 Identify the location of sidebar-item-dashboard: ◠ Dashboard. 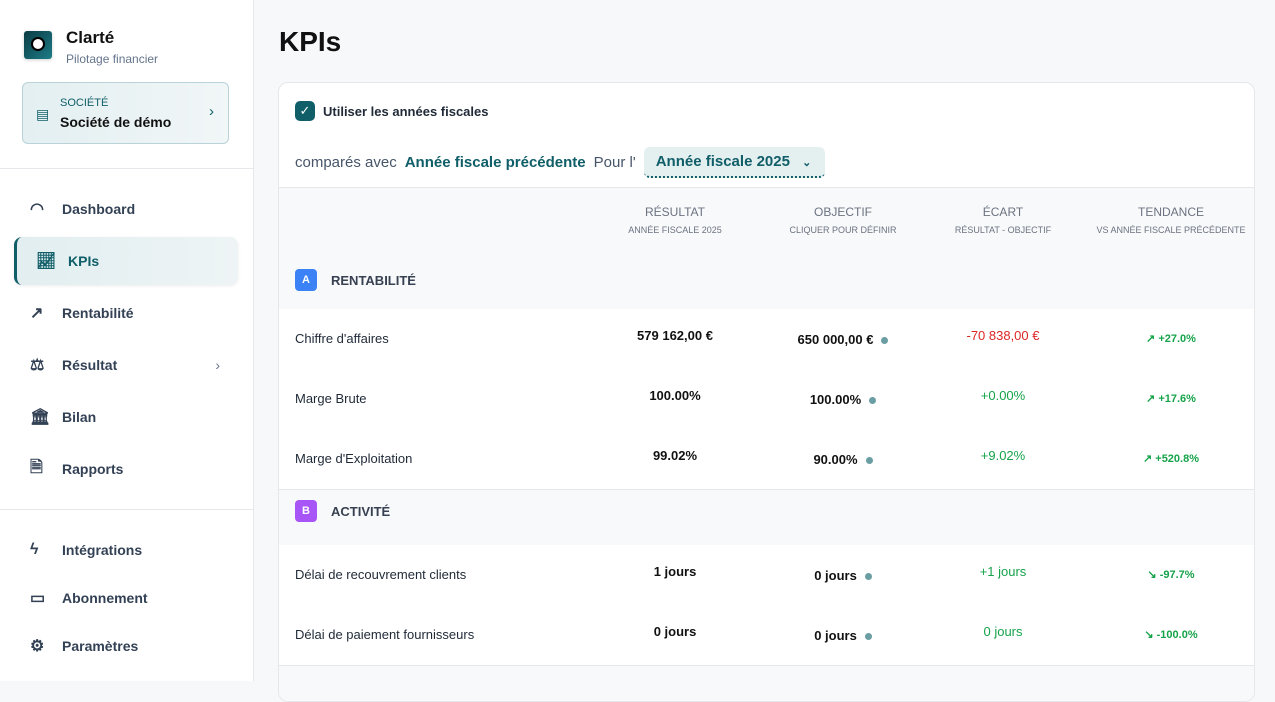
(126, 209).